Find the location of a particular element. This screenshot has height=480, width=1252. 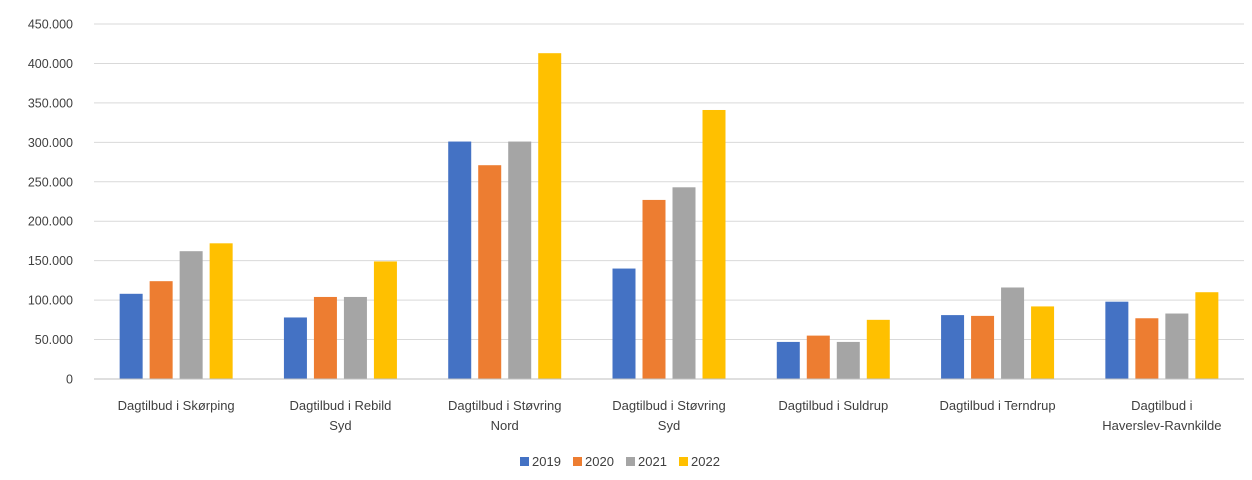

y-tick-label: 400.000 is located at coordinates (50, 64).